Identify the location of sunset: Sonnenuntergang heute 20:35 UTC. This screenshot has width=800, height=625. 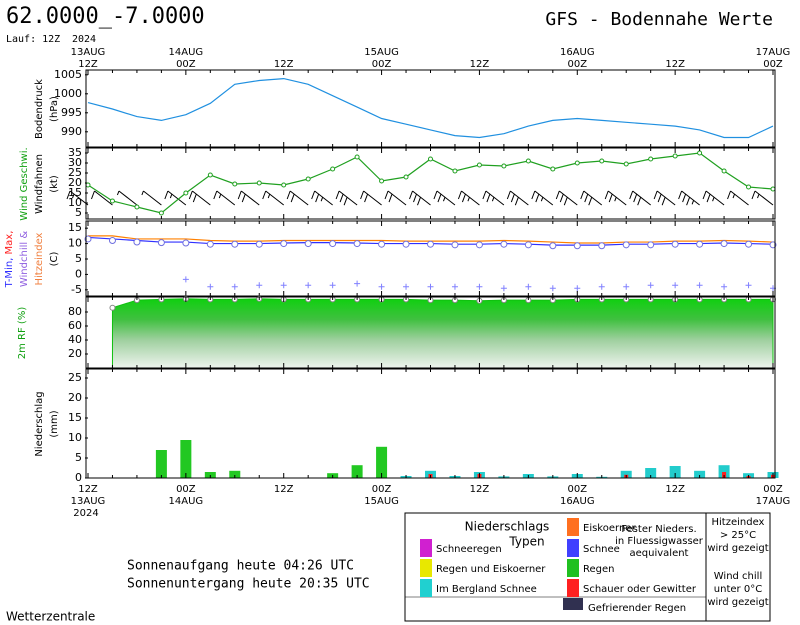
(248, 584).